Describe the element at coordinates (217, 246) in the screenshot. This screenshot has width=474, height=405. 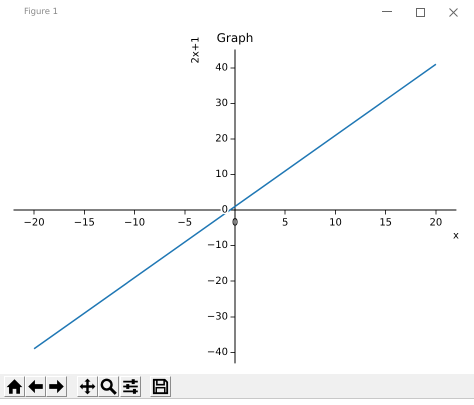
I see `y-tick-label: −10` at that location.